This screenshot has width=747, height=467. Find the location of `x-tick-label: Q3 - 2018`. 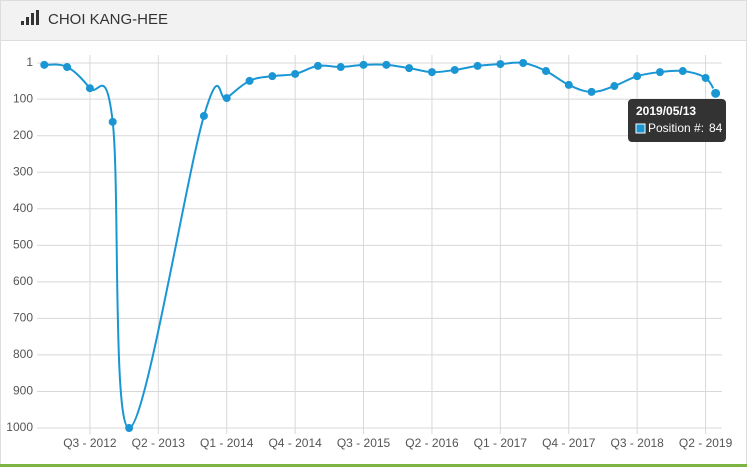

x-tick-label: Q3 - 2018 is located at coordinates (637, 443).